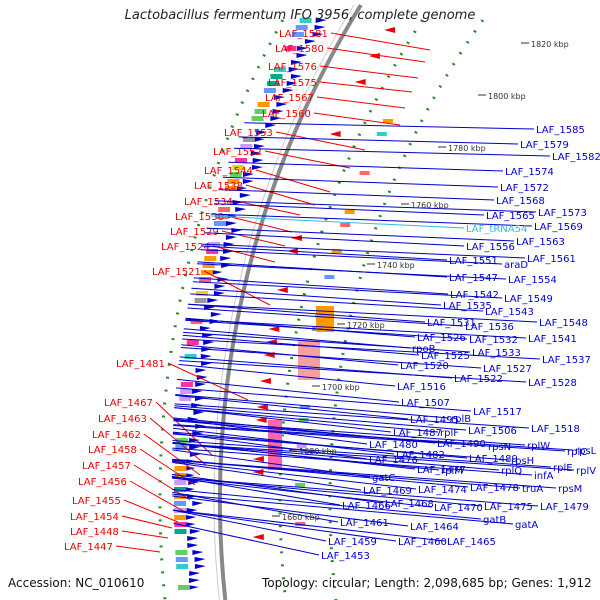  What do you see at coordinates (516, 265) in the screenshot?
I see `right-gene-label: araD` at bounding box center [516, 265].